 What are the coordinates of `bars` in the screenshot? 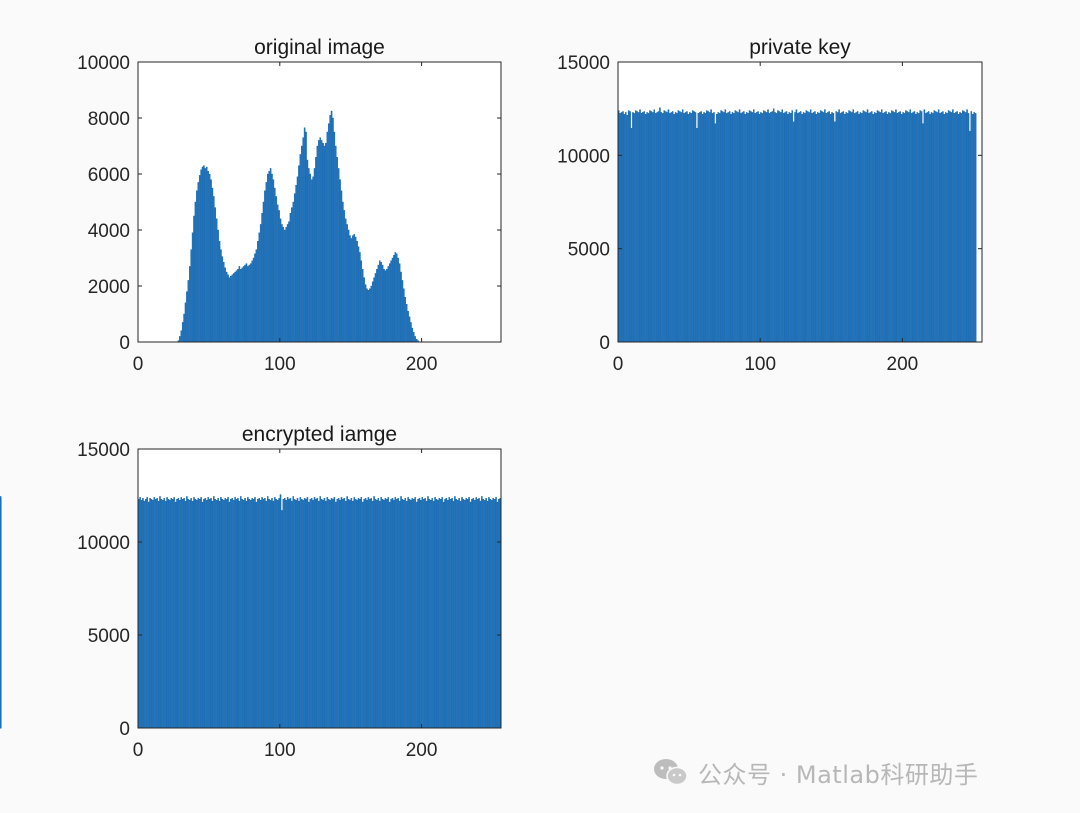 It's located at (797, 225).